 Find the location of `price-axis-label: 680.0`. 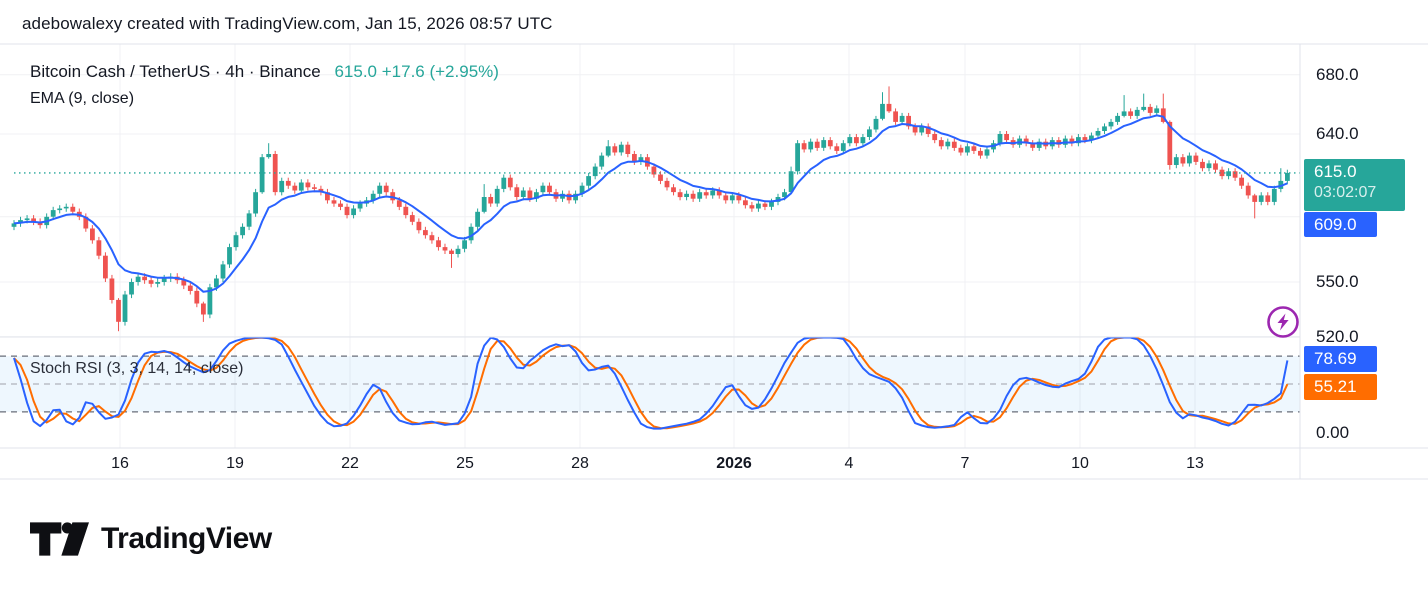

price-axis-label: 680.0 is located at coordinates (1337, 74).